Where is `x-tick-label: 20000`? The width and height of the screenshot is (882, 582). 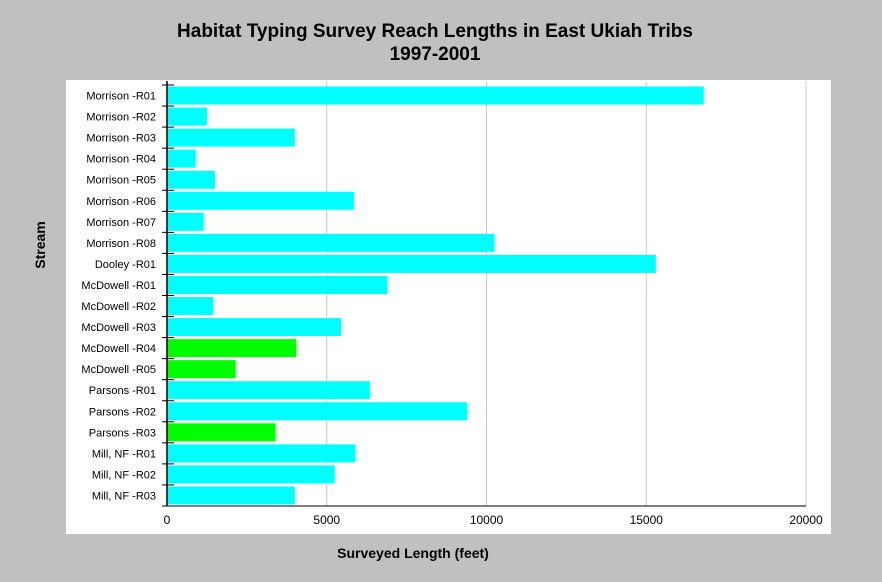
x-tick-label: 20000 is located at coordinates (806, 520).